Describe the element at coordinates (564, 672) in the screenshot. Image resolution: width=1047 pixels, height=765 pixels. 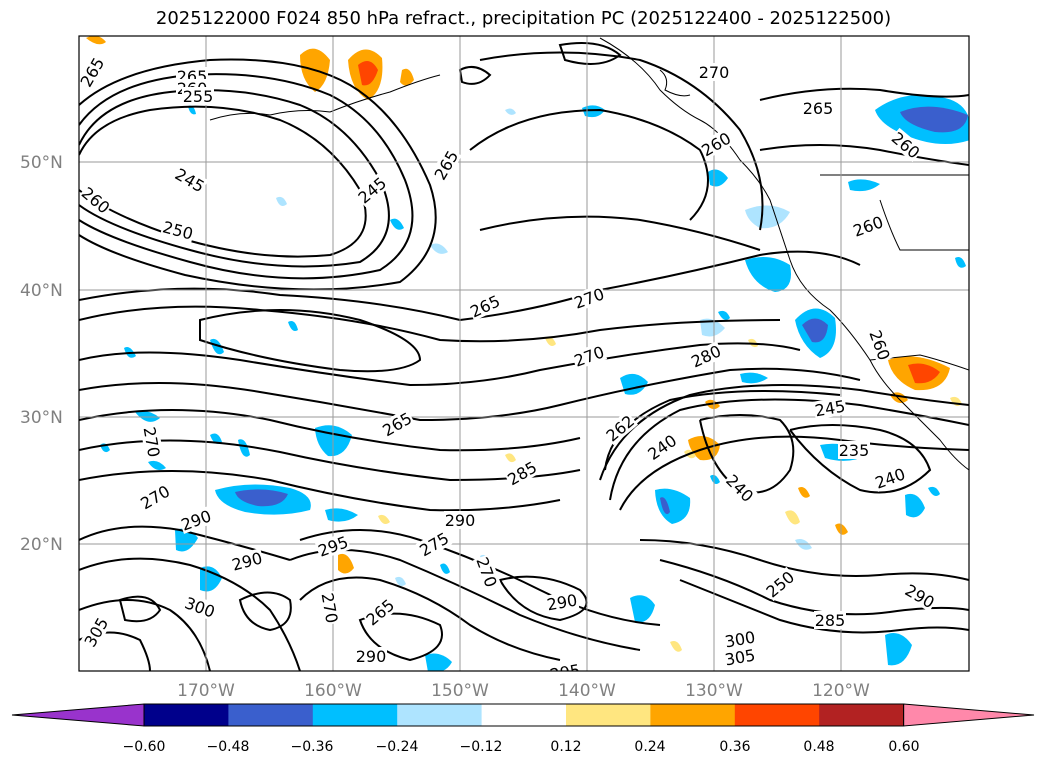
I see `contour-label: 295` at that location.